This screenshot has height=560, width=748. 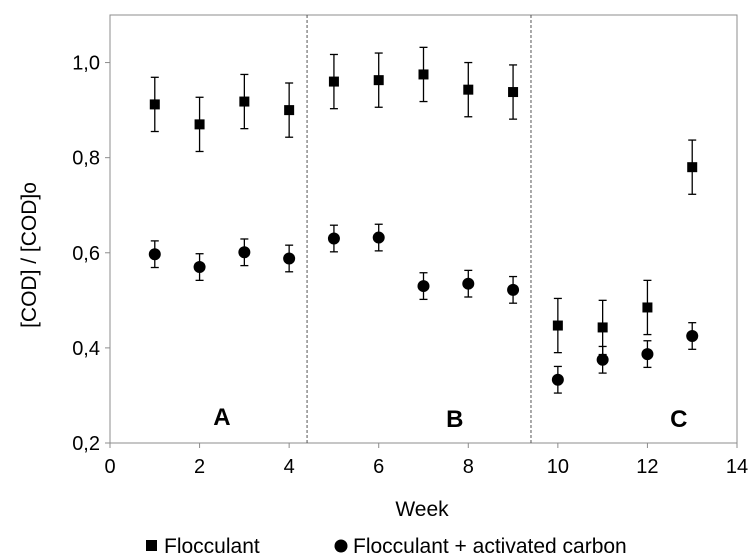 I want to click on x-tick-label: 0, so click(x=109, y=467).